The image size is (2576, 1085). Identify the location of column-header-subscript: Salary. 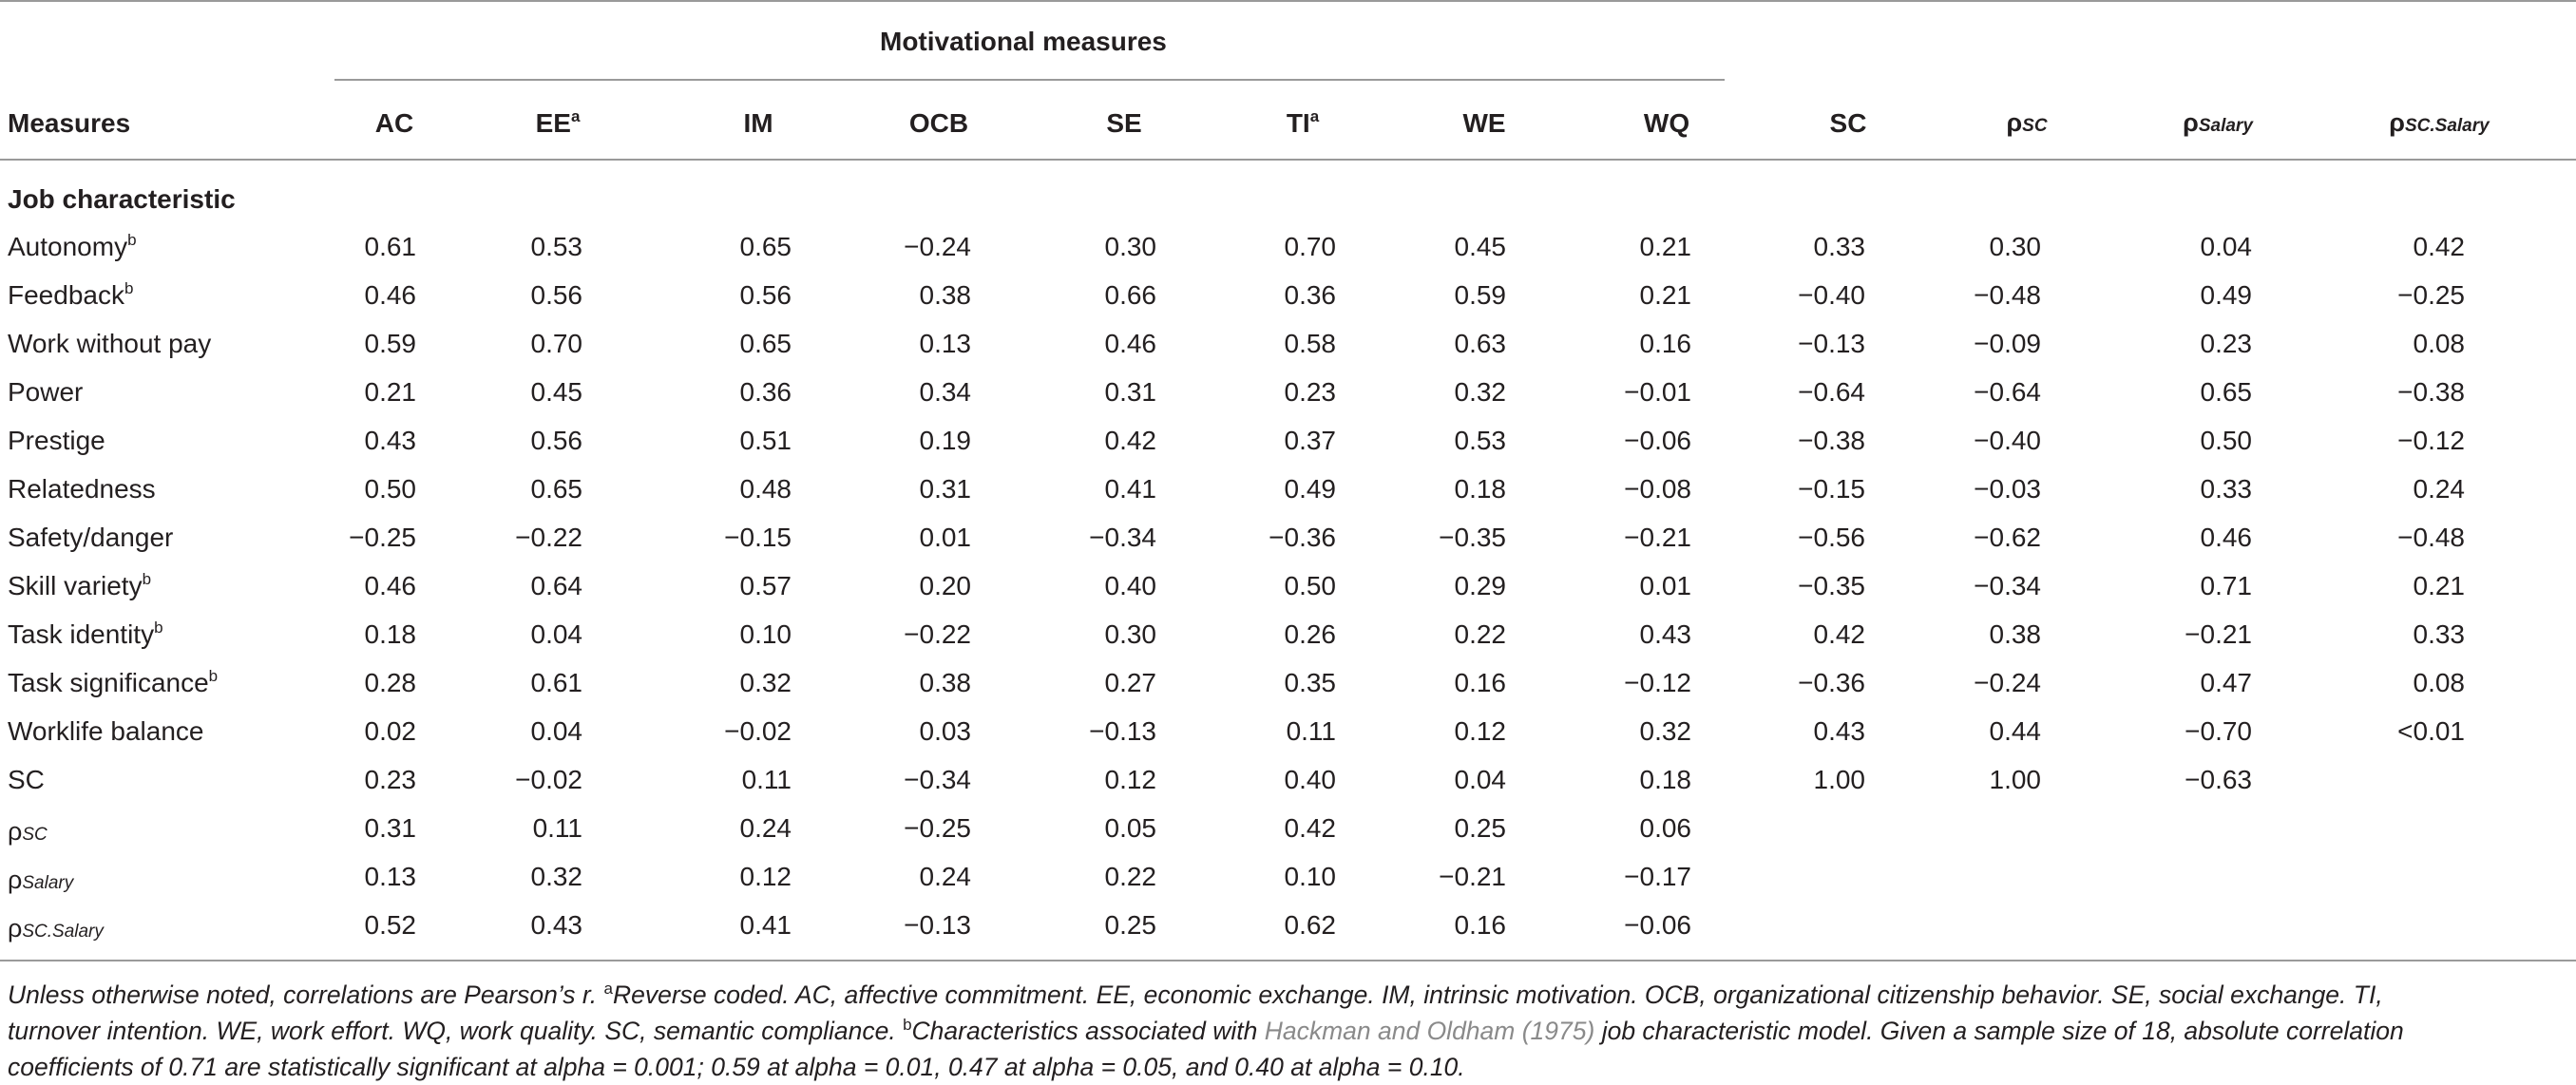
(2225, 126).